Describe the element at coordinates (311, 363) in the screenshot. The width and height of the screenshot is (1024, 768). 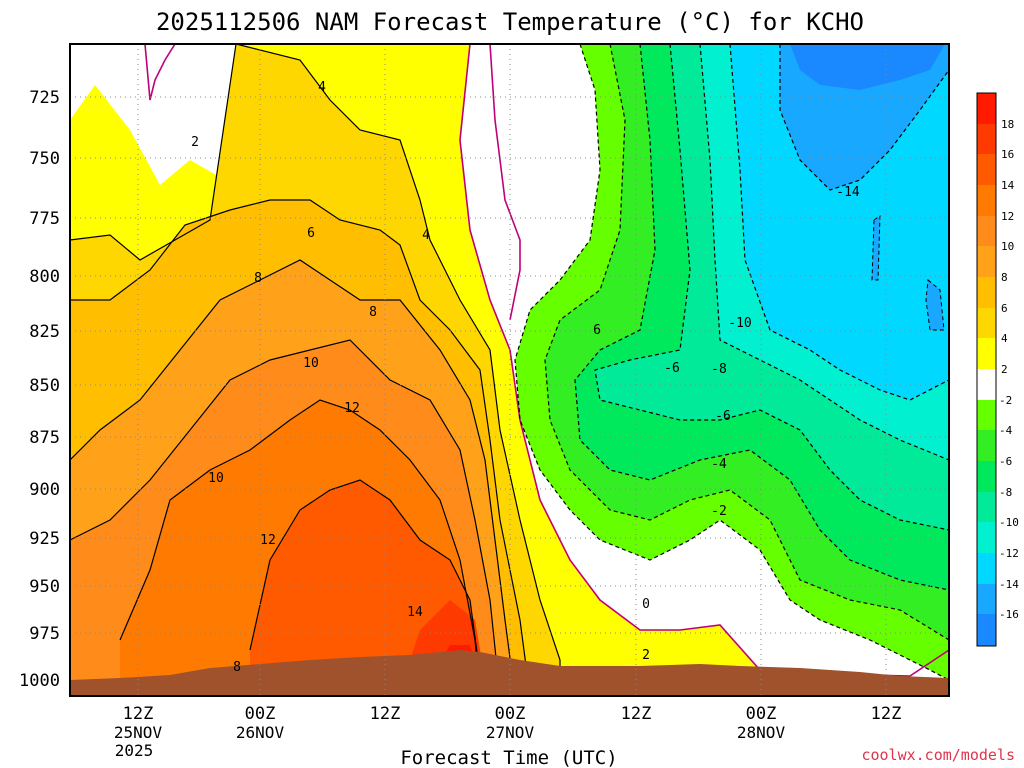
I see `iso-label-10: 10` at that location.